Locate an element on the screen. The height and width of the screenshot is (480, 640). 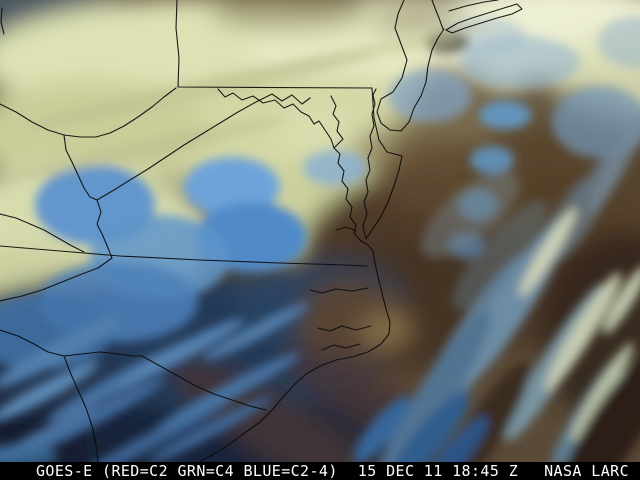
caption-credit: NASA LARC is located at coordinates (587, 471).